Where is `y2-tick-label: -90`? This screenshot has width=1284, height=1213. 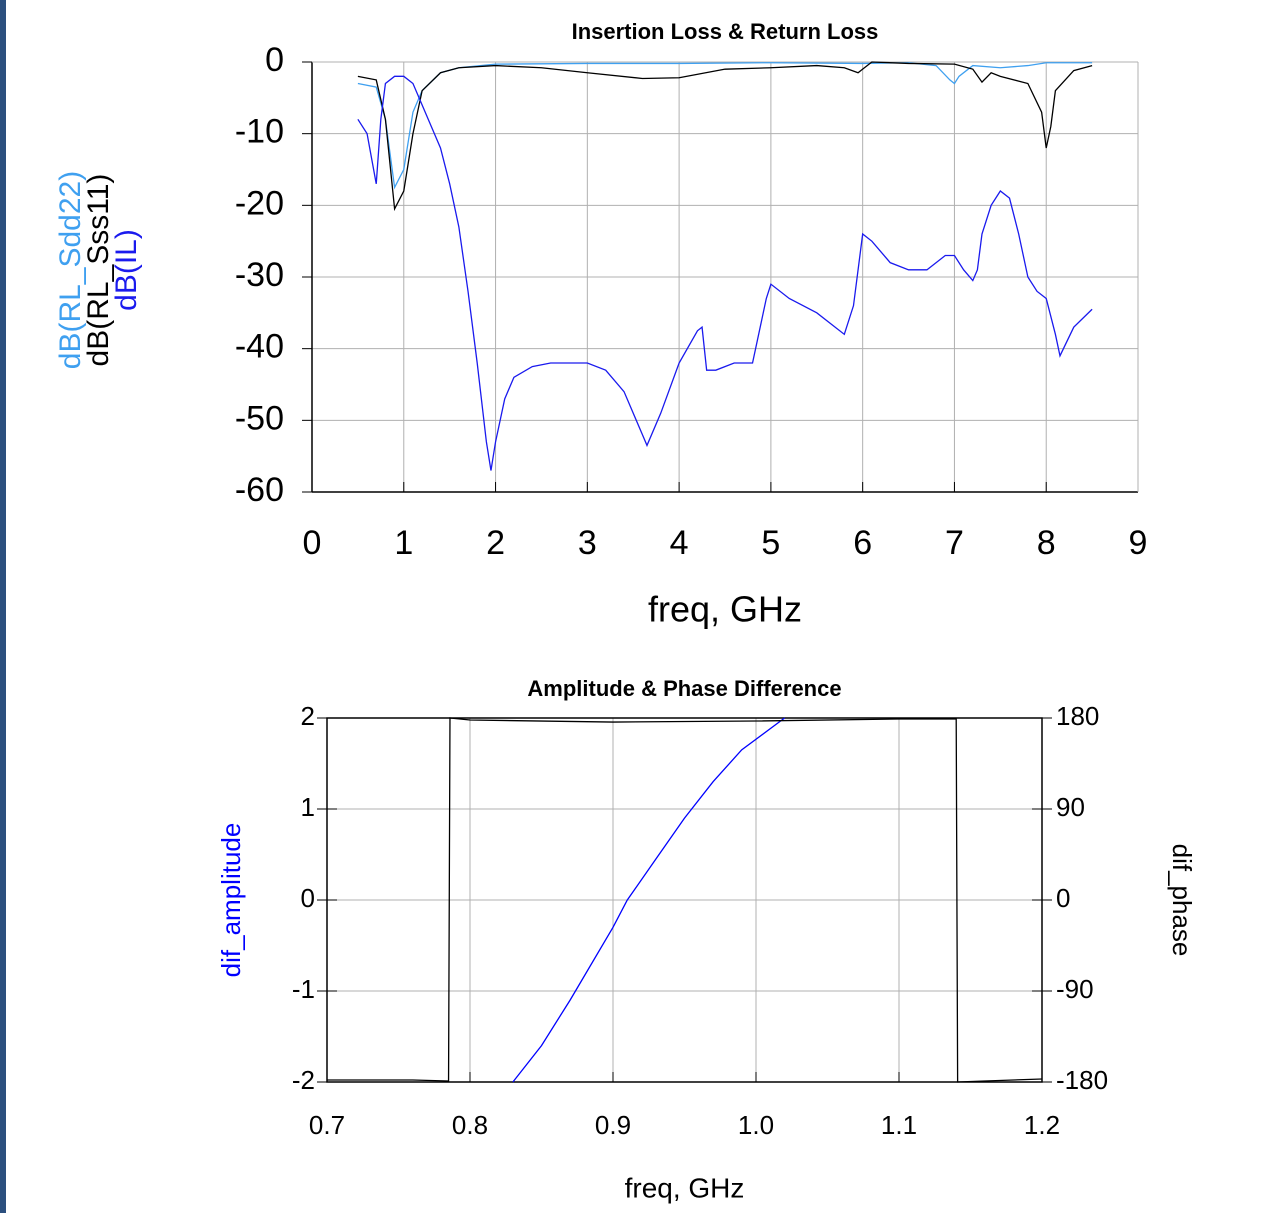 y2-tick-label: -90 is located at coordinates (1075, 989).